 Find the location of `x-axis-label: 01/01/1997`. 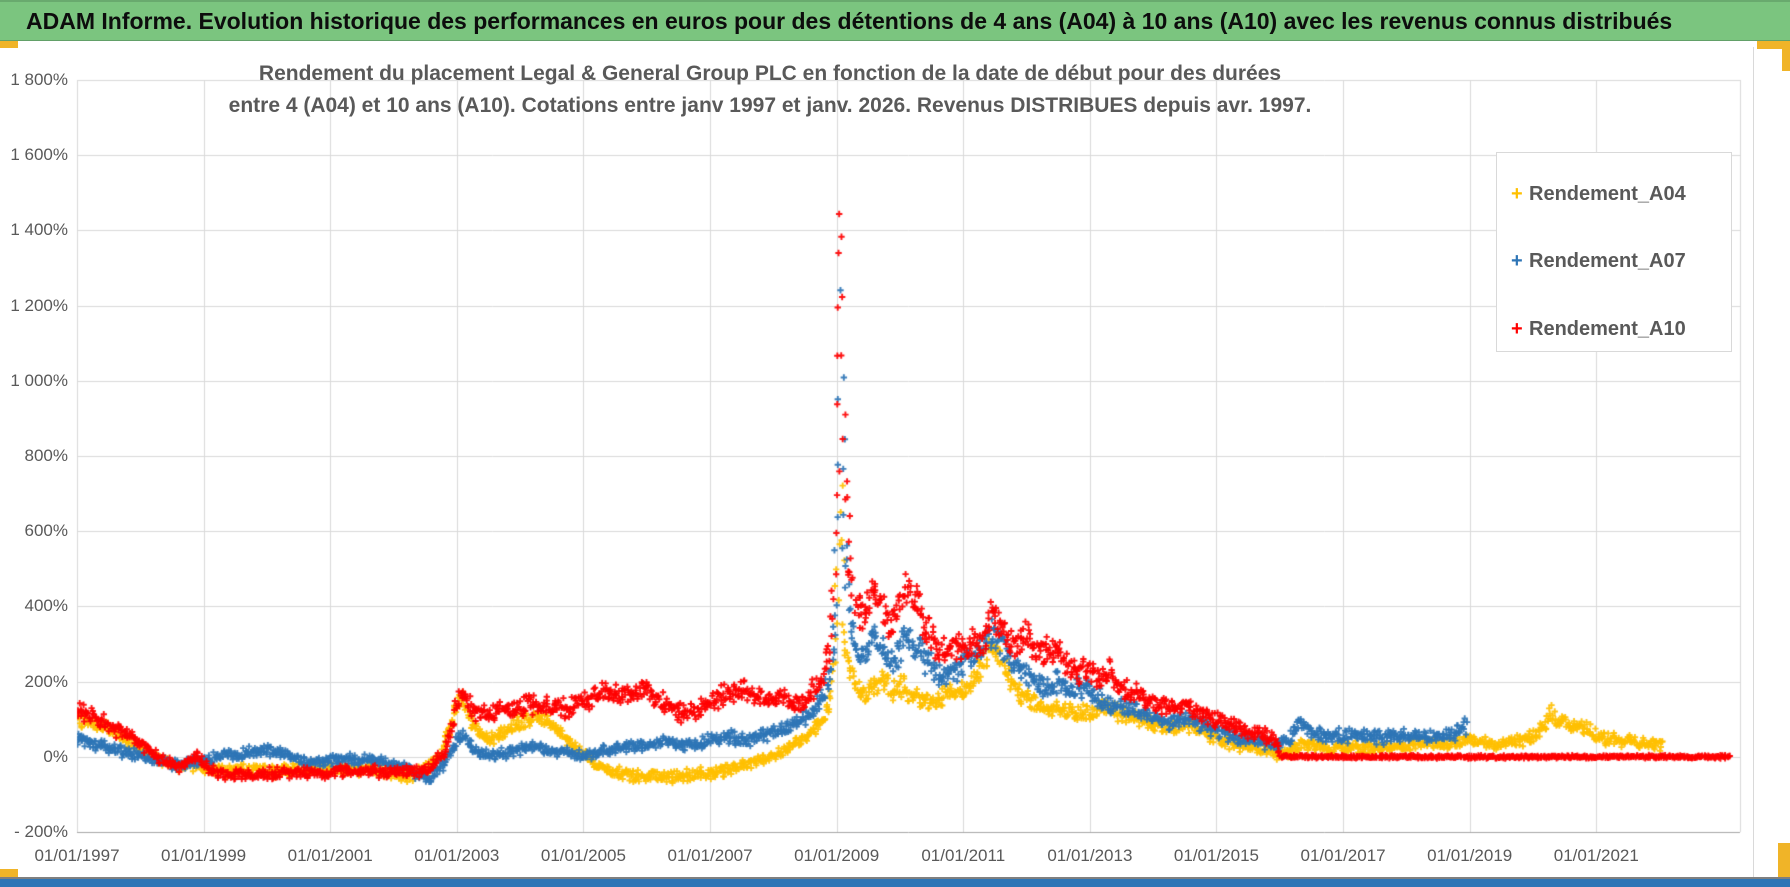

x-axis-label: 01/01/1997 is located at coordinates (77, 855).